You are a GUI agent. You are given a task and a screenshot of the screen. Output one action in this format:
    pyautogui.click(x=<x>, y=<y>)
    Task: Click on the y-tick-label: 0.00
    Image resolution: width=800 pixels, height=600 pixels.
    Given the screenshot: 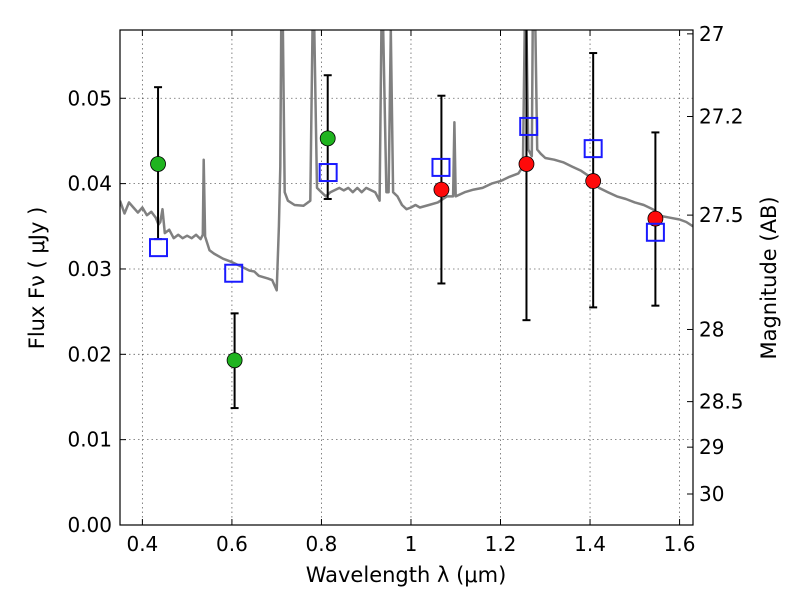 What is the action you would take?
    pyautogui.click(x=89, y=525)
    